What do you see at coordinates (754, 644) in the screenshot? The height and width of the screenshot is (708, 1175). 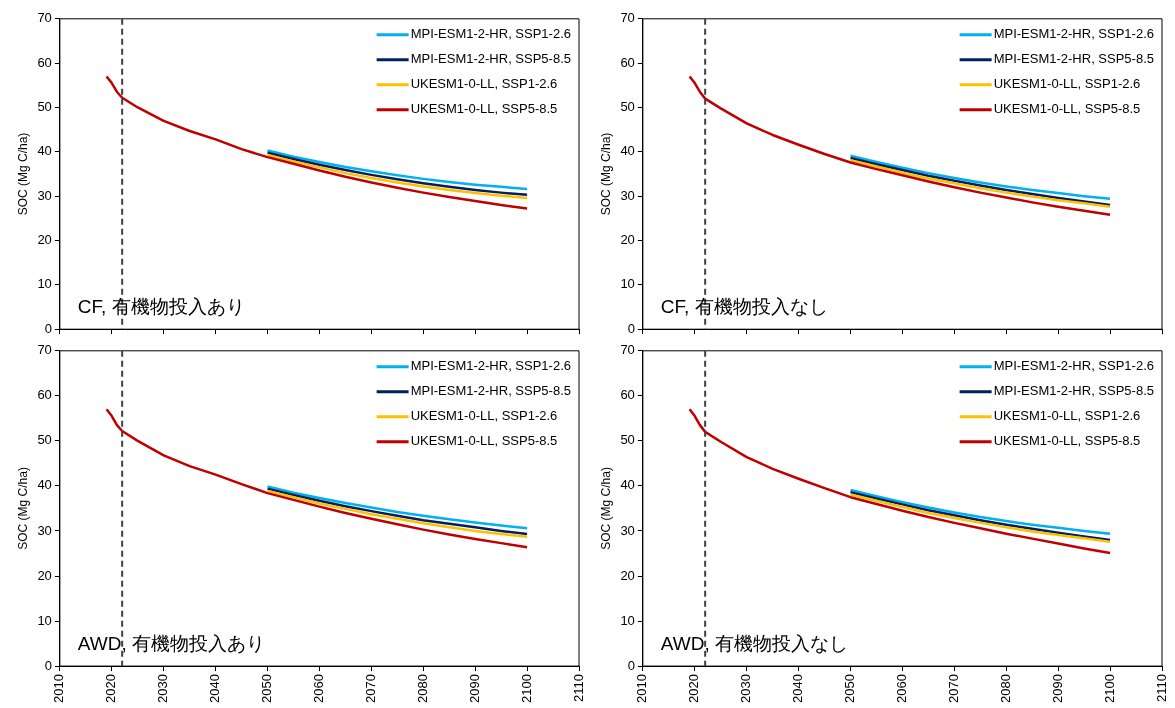 I see `annotation: AWD, 有機物投入なし` at bounding box center [754, 644].